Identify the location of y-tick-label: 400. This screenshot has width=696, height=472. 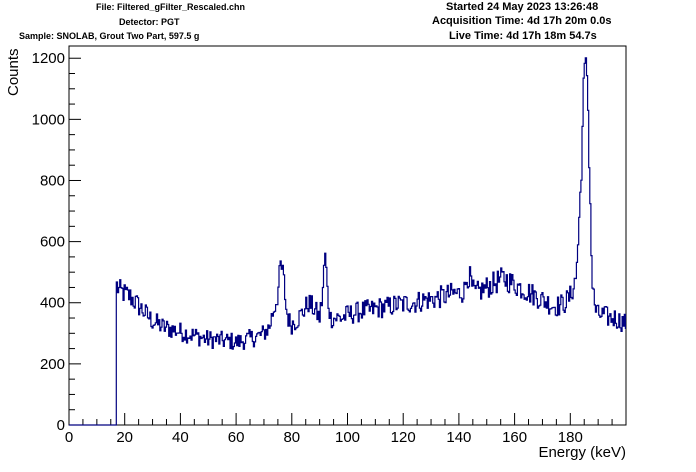
(52, 303).